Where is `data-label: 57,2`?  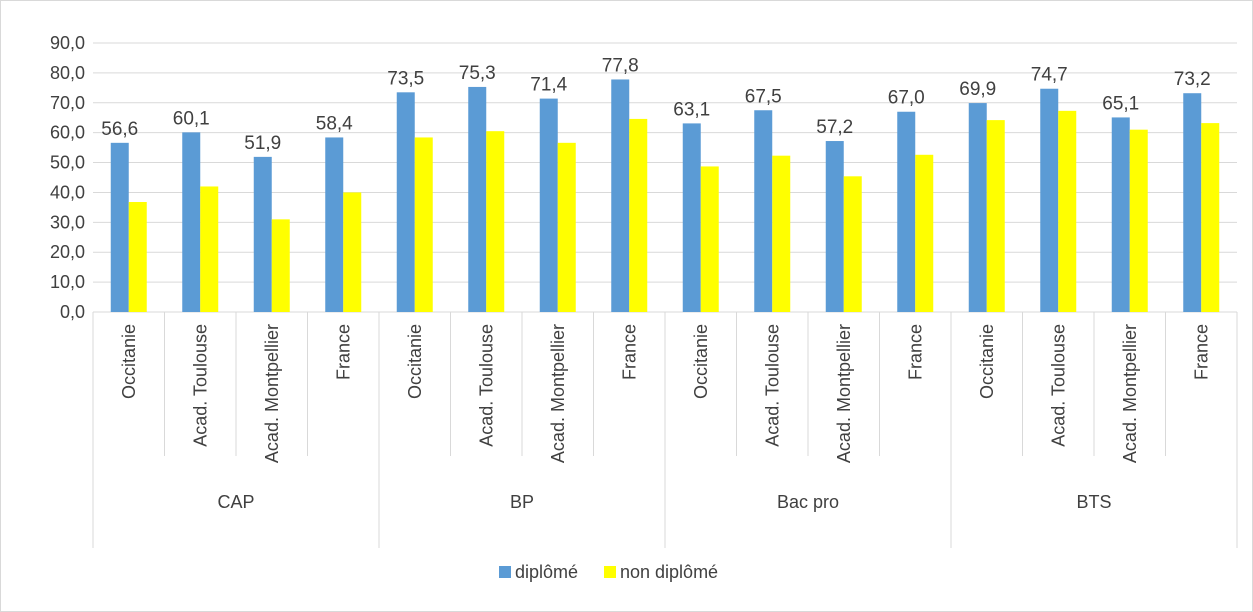
data-label: 57,2 is located at coordinates (834, 127).